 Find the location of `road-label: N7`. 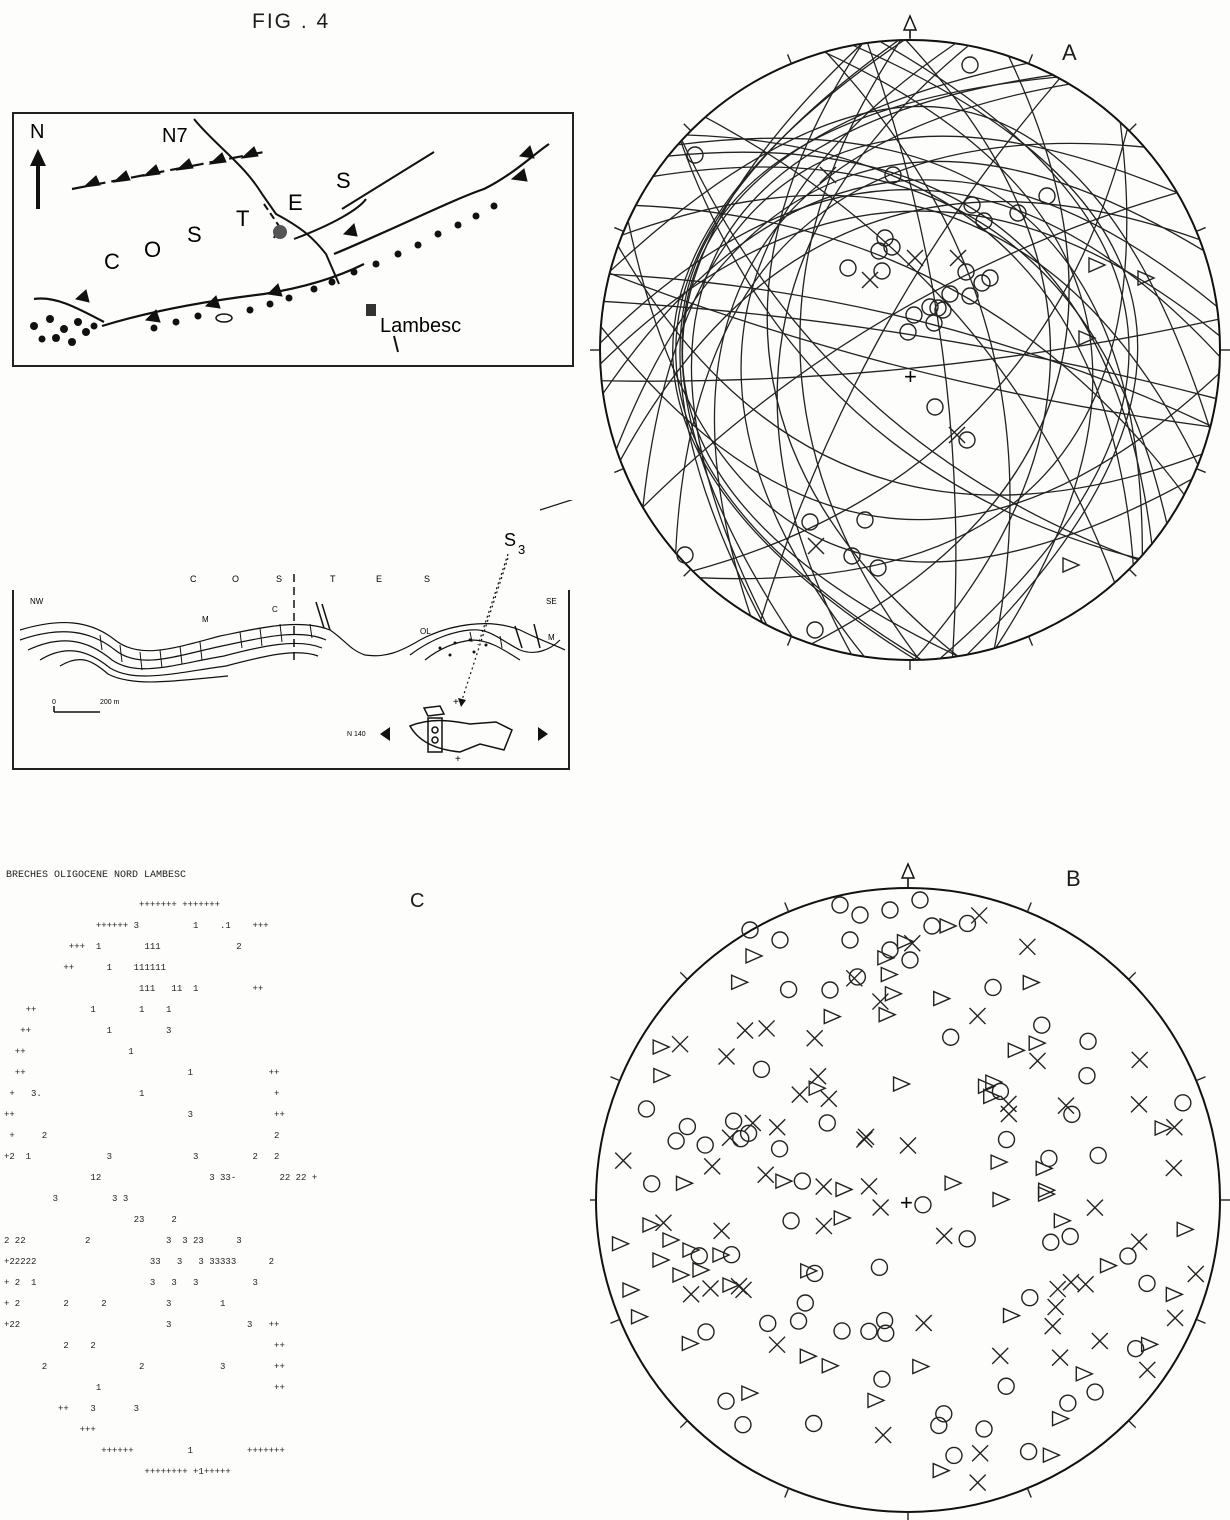

road-label: N7 is located at coordinates (175, 136).